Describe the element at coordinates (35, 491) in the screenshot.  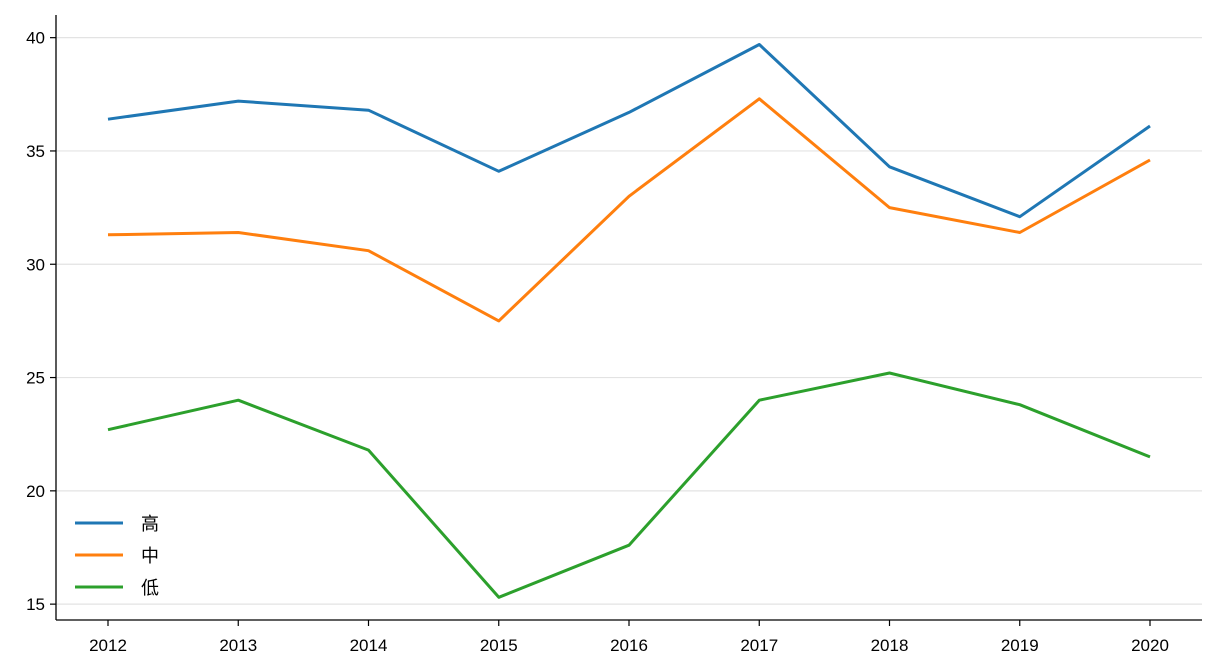
I see `y-tick-label: 20` at that location.